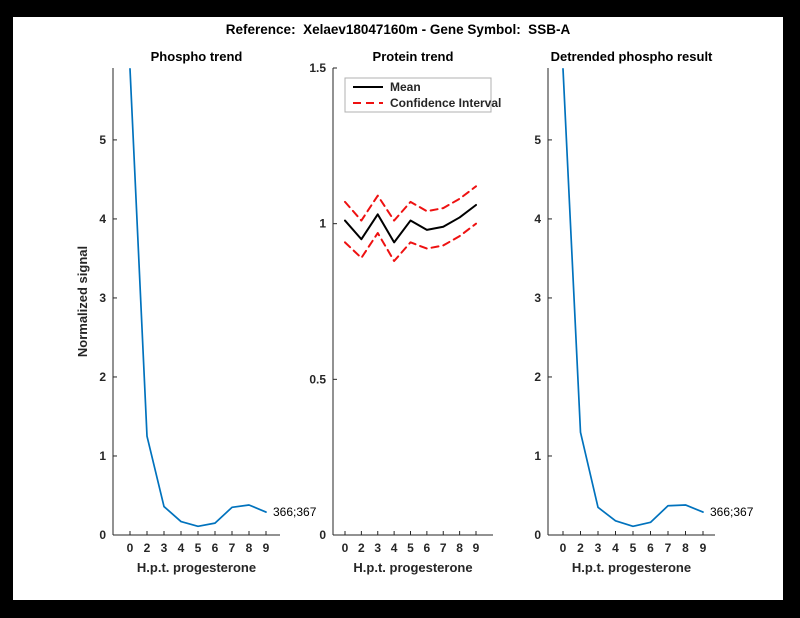 This screenshot has height=618, width=800. I want to click on legend: Mean Confidence Interval, so click(422, 95).